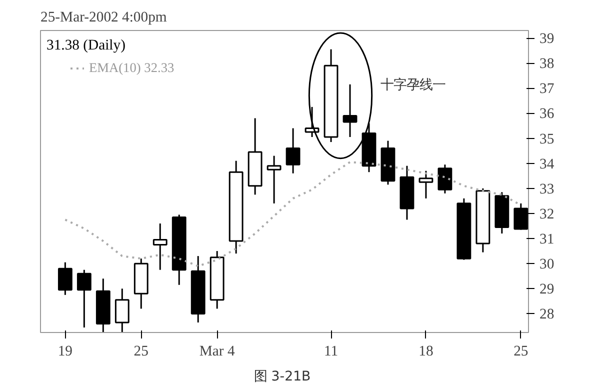 The width and height of the screenshot is (598, 389). What do you see at coordinates (547, 64) in the screenshot?
I see `y-tick-label: 38` at bounding box center [547, 64].